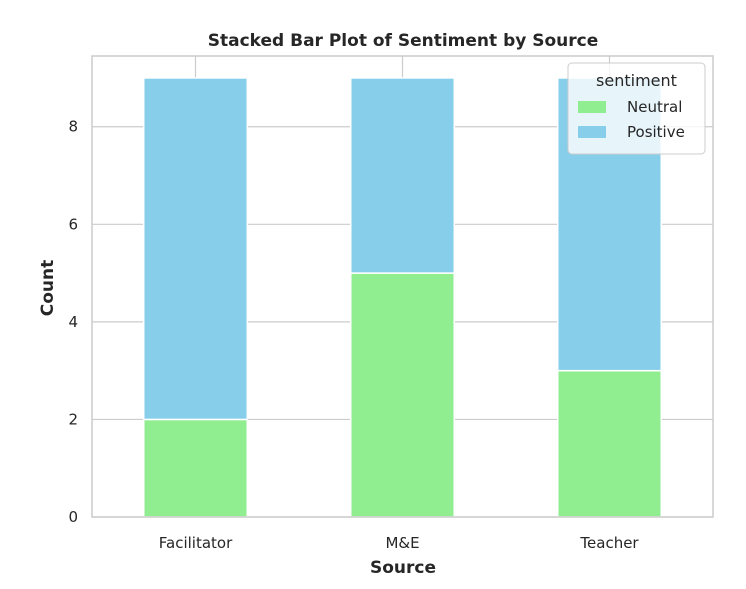  What do you see at coordinates (73, 224) in the screenshot?
I see `y-tick-label: 6` at bounding box center [73, 224].